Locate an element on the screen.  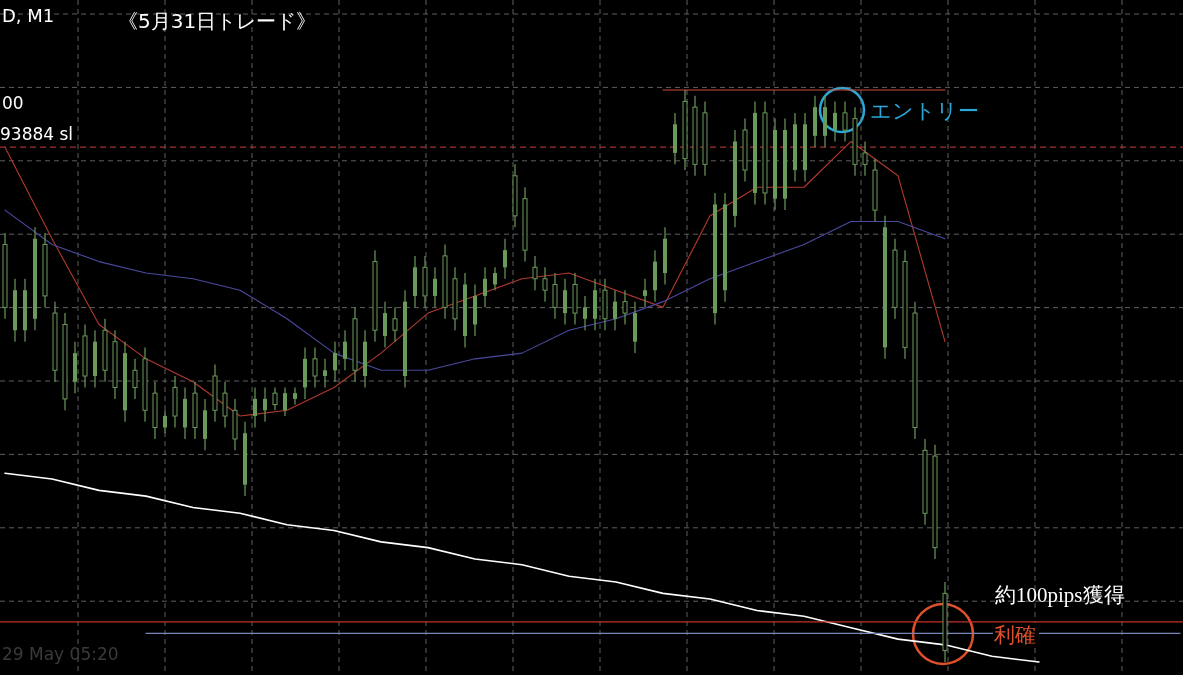
annotation: 利確 is located at coordinates (1015, 635).